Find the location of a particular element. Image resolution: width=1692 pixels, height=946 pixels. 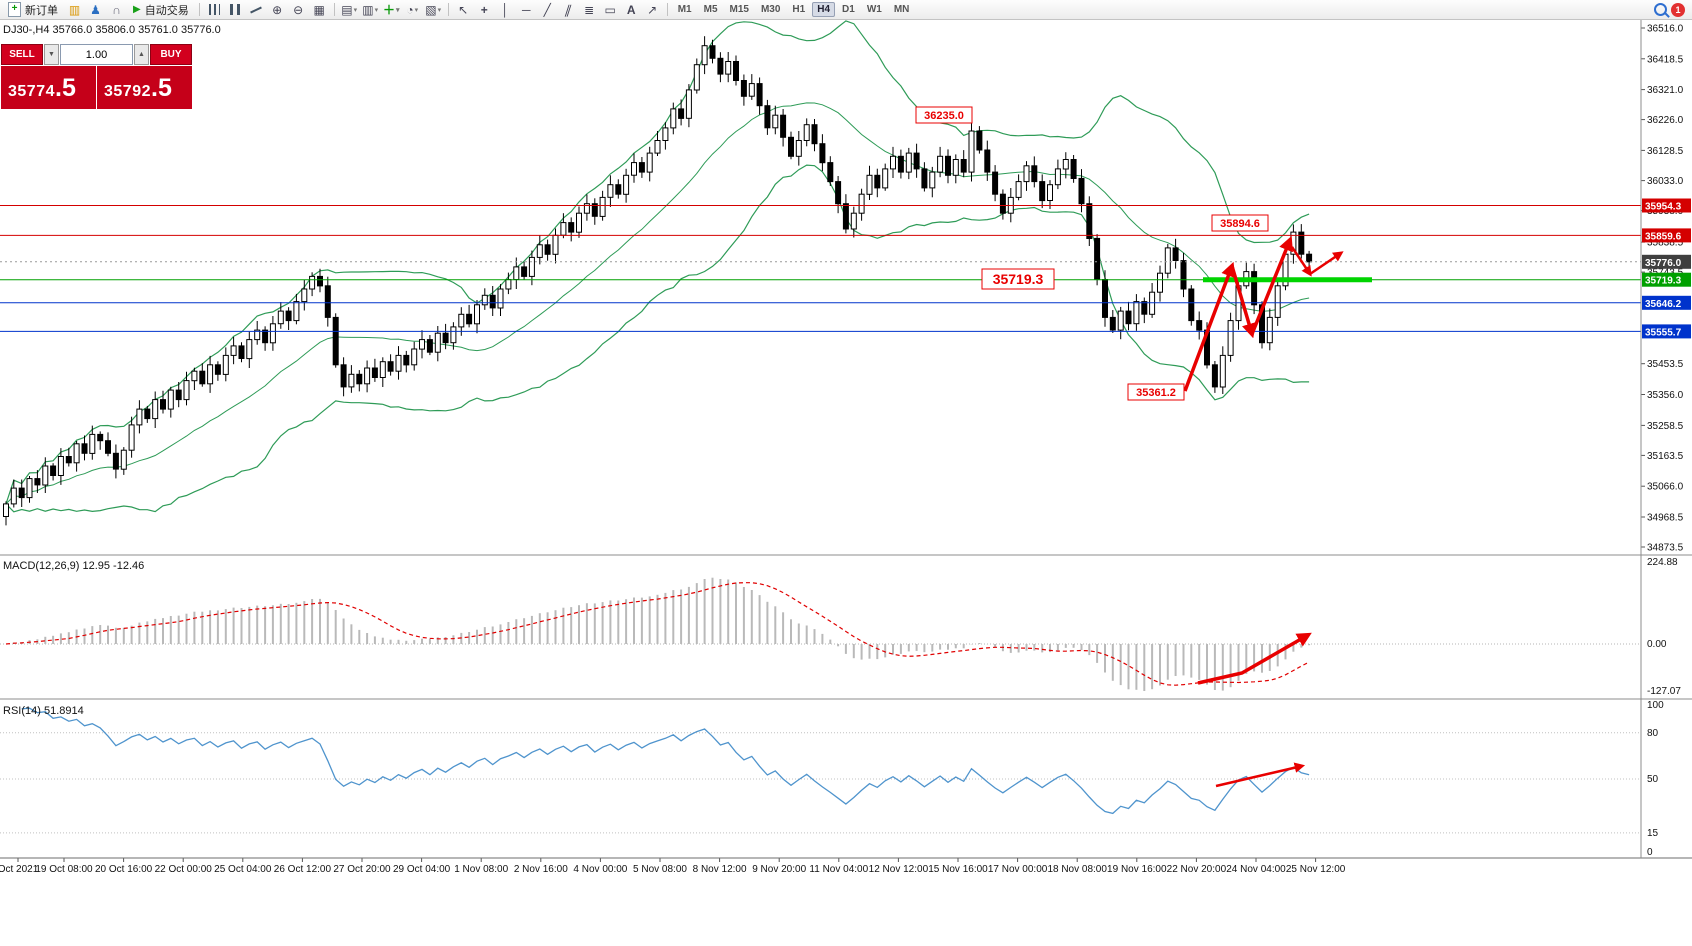

bar-chart-icon is located at coordinates (214, 9).